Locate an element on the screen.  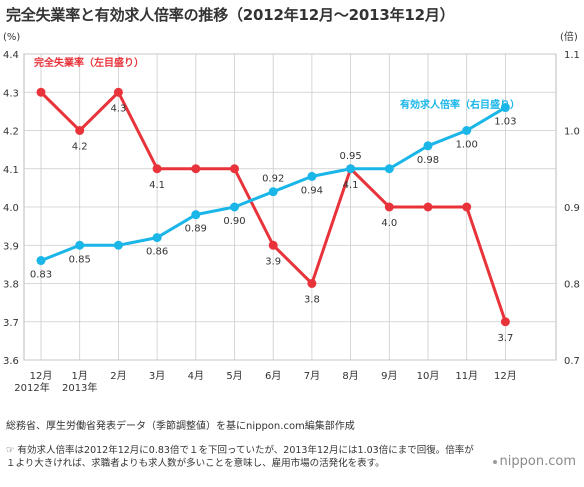
data-label-left: 3.9 is located at coordinates (273, 261).